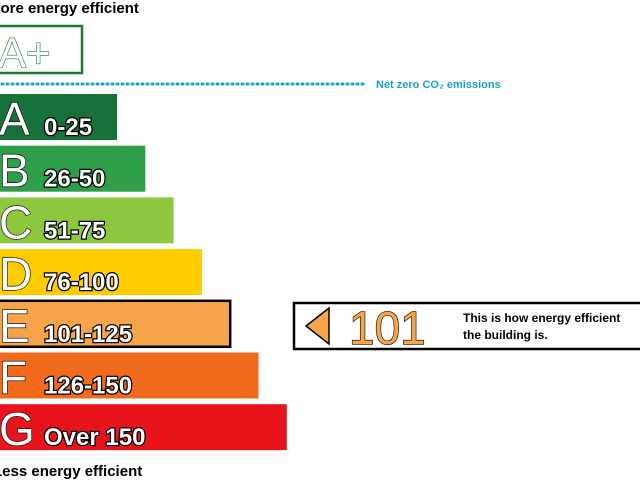 The height and width of the screenshot is (480, 640). What do you see at coordinates (541, 318) in the screenshot?
I see `rating-note: This is how energy efficient` at bounding box center [541, 318].